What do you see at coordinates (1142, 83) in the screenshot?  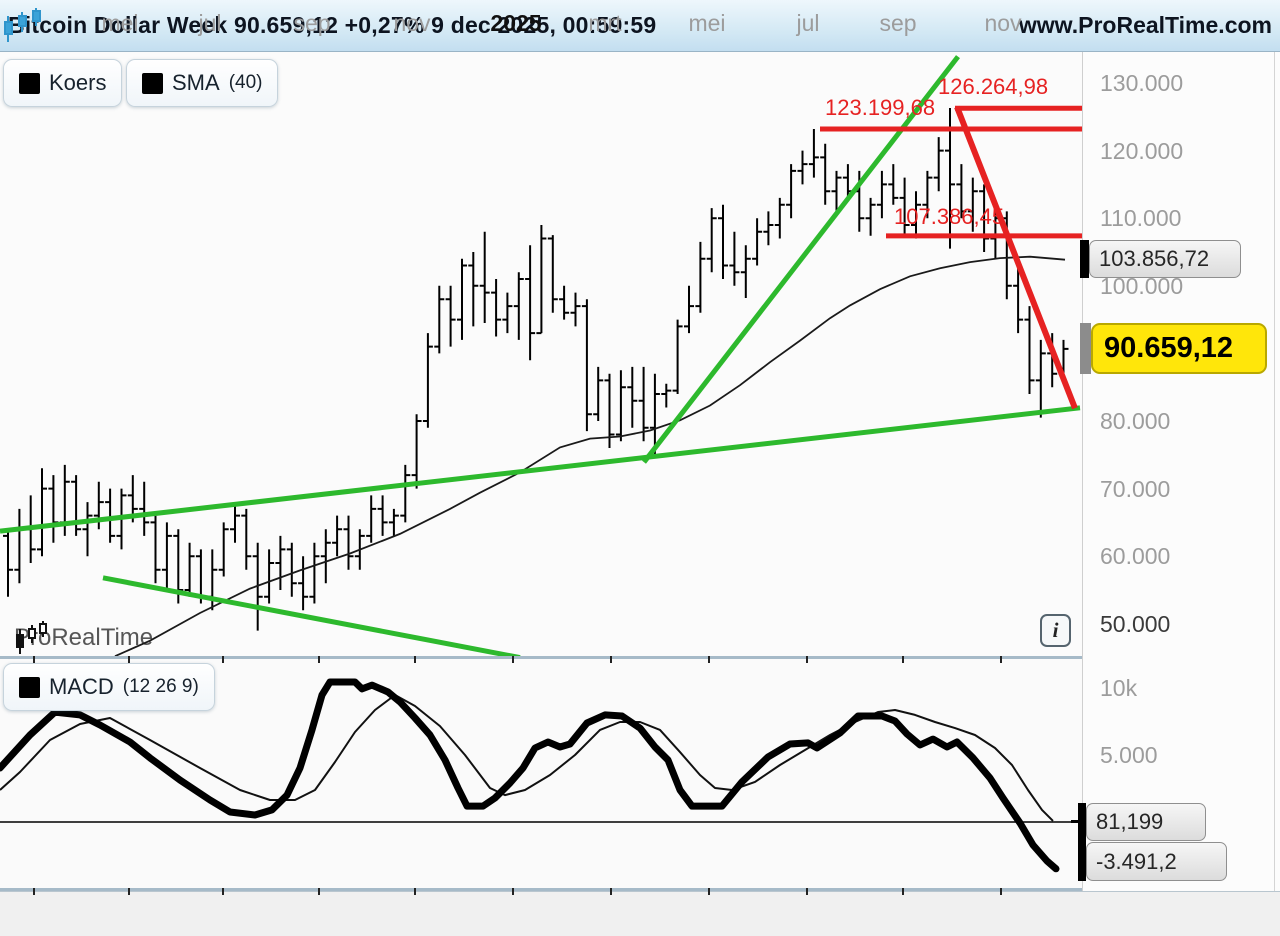 I see `price-tick-130.000: 130.000` at bounding box center [1142, 83].